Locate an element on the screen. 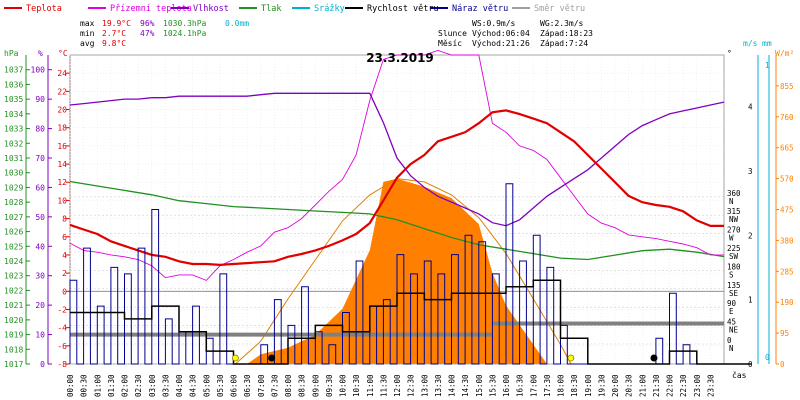 The width and height of the screenshot is (800, 400). pressure-tick-label: 1036 is located at coordinates (13, 84).